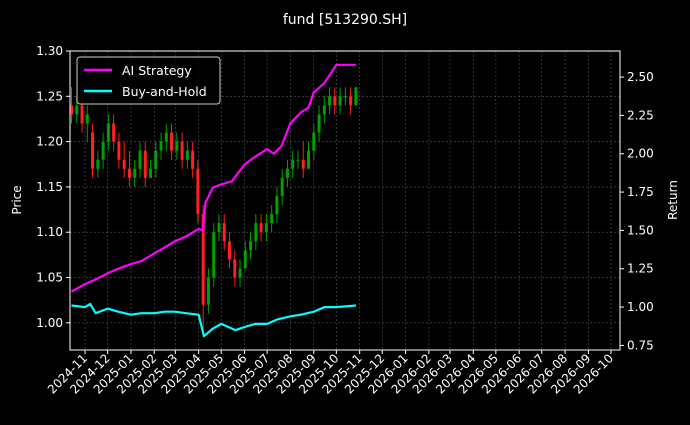  What do you see at coordinates (49, 323) in the screenshot?
I see `y-tick-label: 1.00` at bounding box center [49, 323].